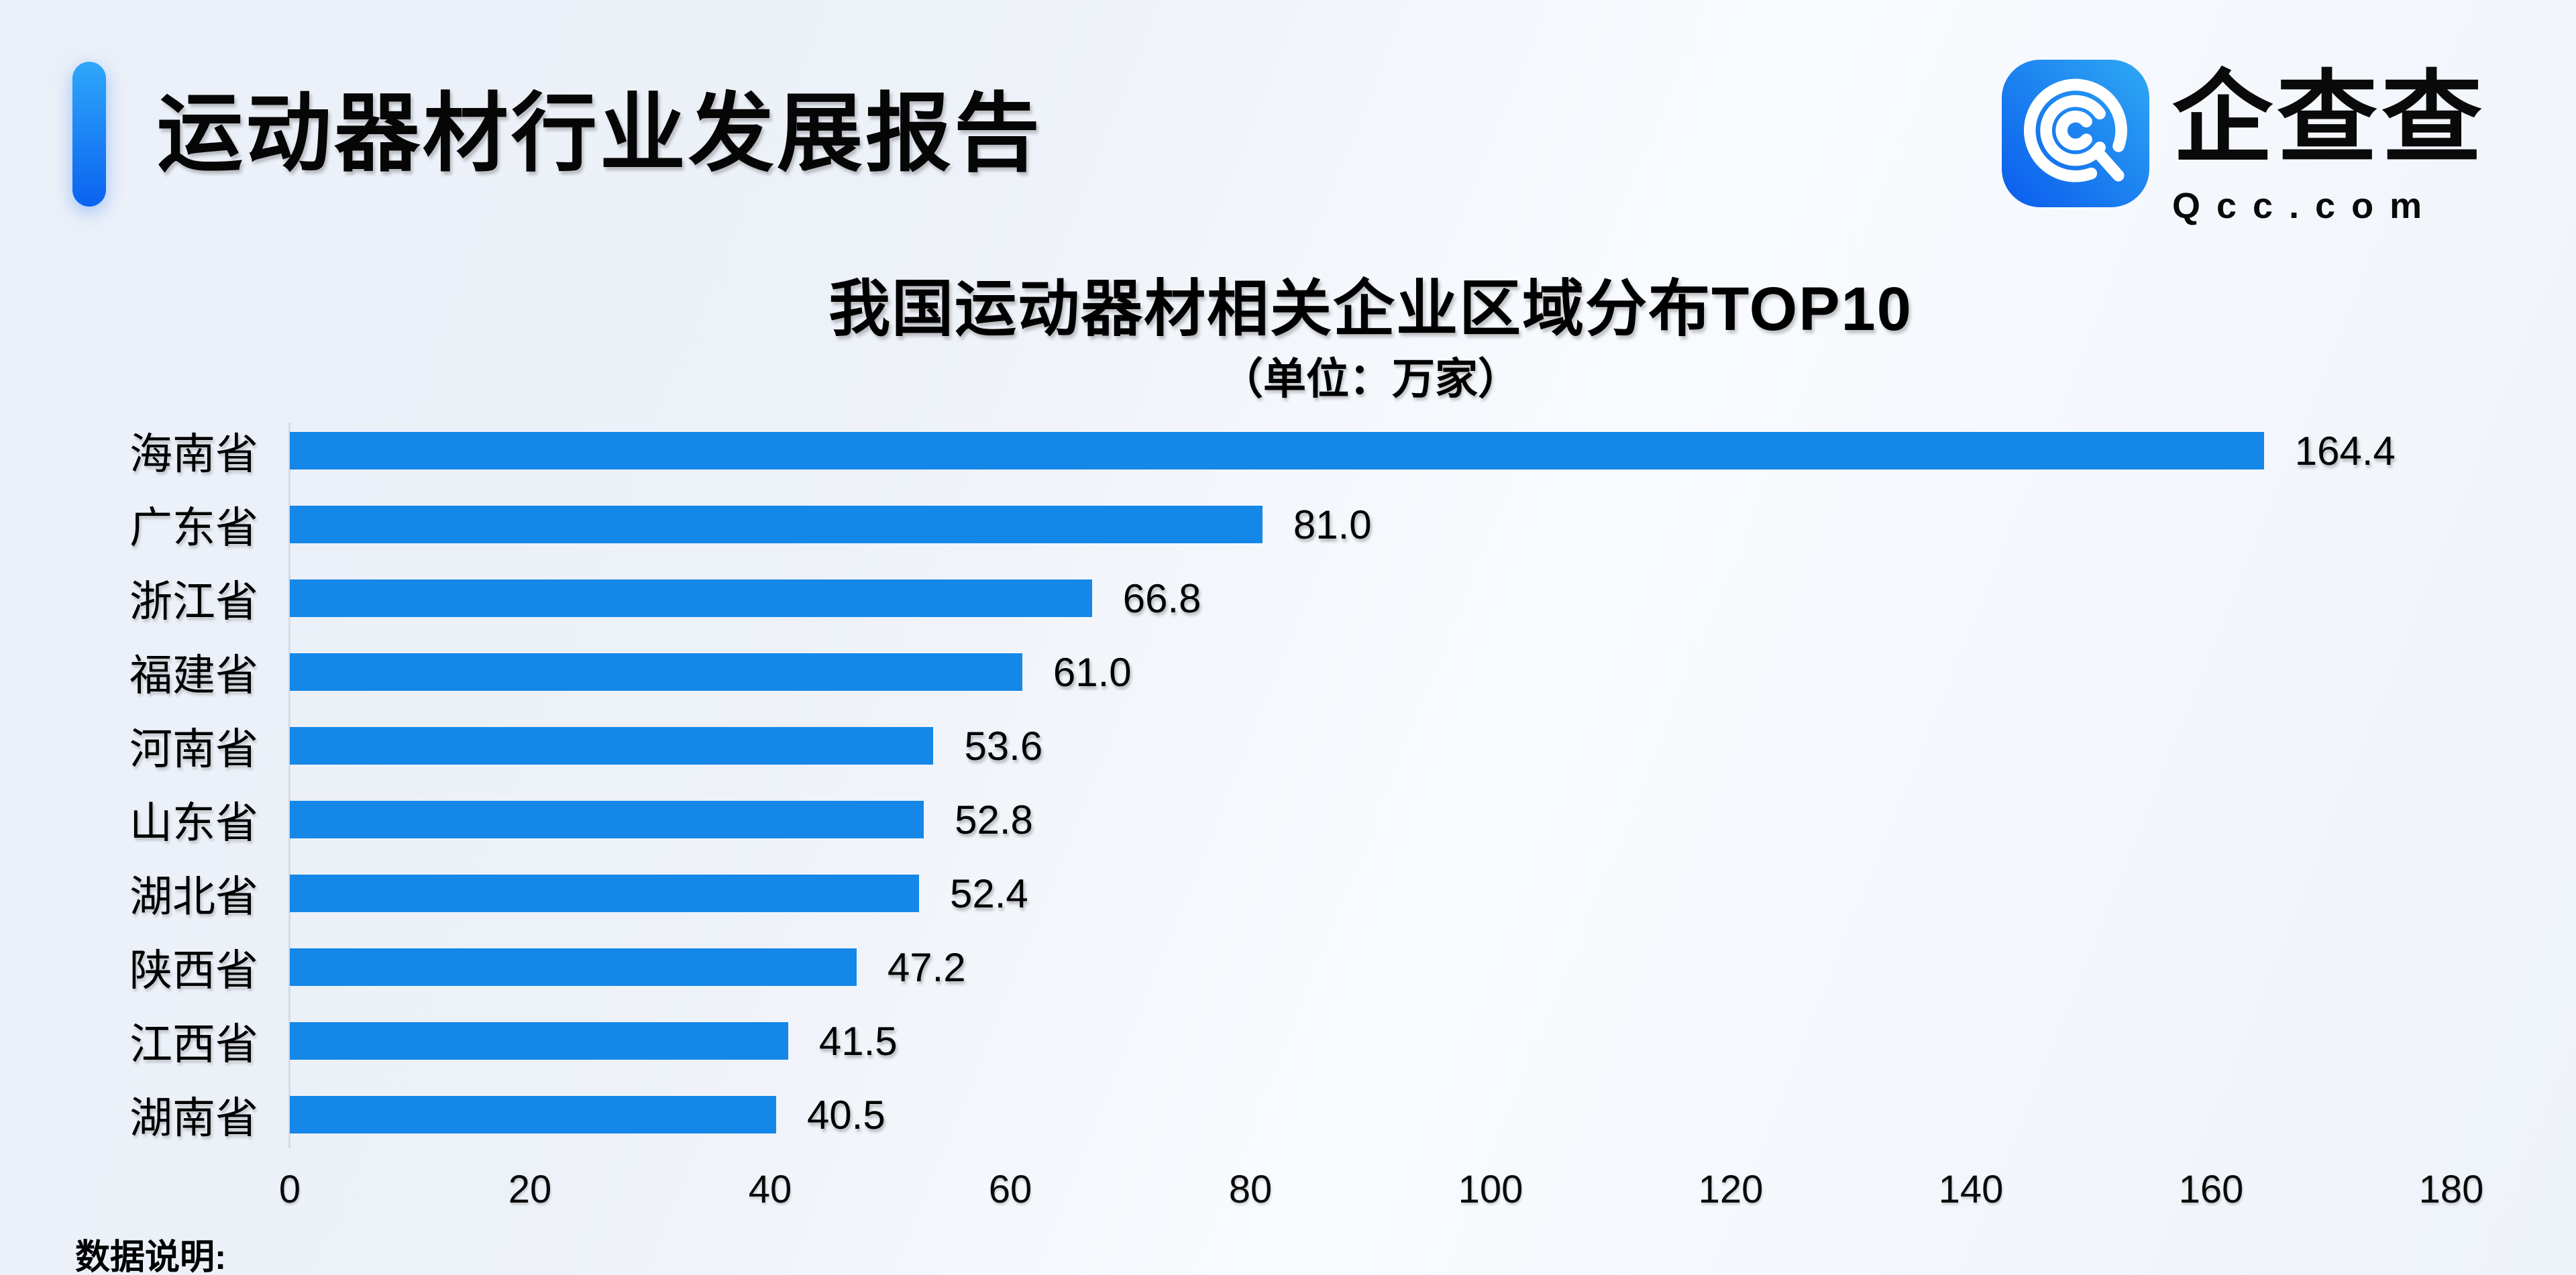 This screenshot has width=2576, height=1275. What do you see at coordinates (1288, 524) in the screenshot?
I see `chart-row: 广东省 81.0` at bounding box center [1288, 524].